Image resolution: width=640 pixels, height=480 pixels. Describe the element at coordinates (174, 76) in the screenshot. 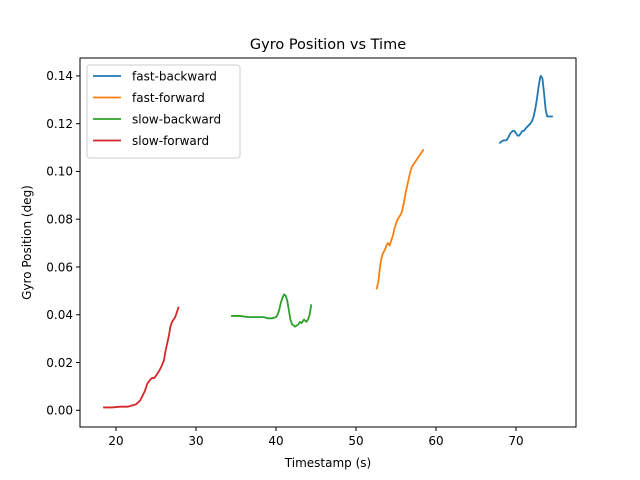

I see `legend-label-fast-backward: fast-backward` at that location.